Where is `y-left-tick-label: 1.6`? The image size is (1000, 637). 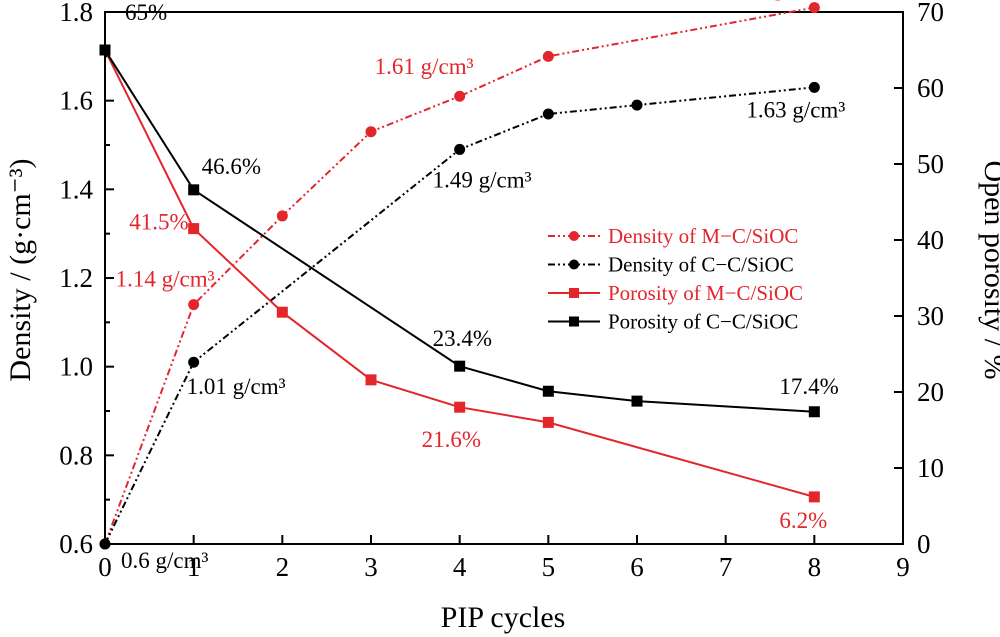 y-left-tick-label: 1.6 is located at coordinates (76, 101).